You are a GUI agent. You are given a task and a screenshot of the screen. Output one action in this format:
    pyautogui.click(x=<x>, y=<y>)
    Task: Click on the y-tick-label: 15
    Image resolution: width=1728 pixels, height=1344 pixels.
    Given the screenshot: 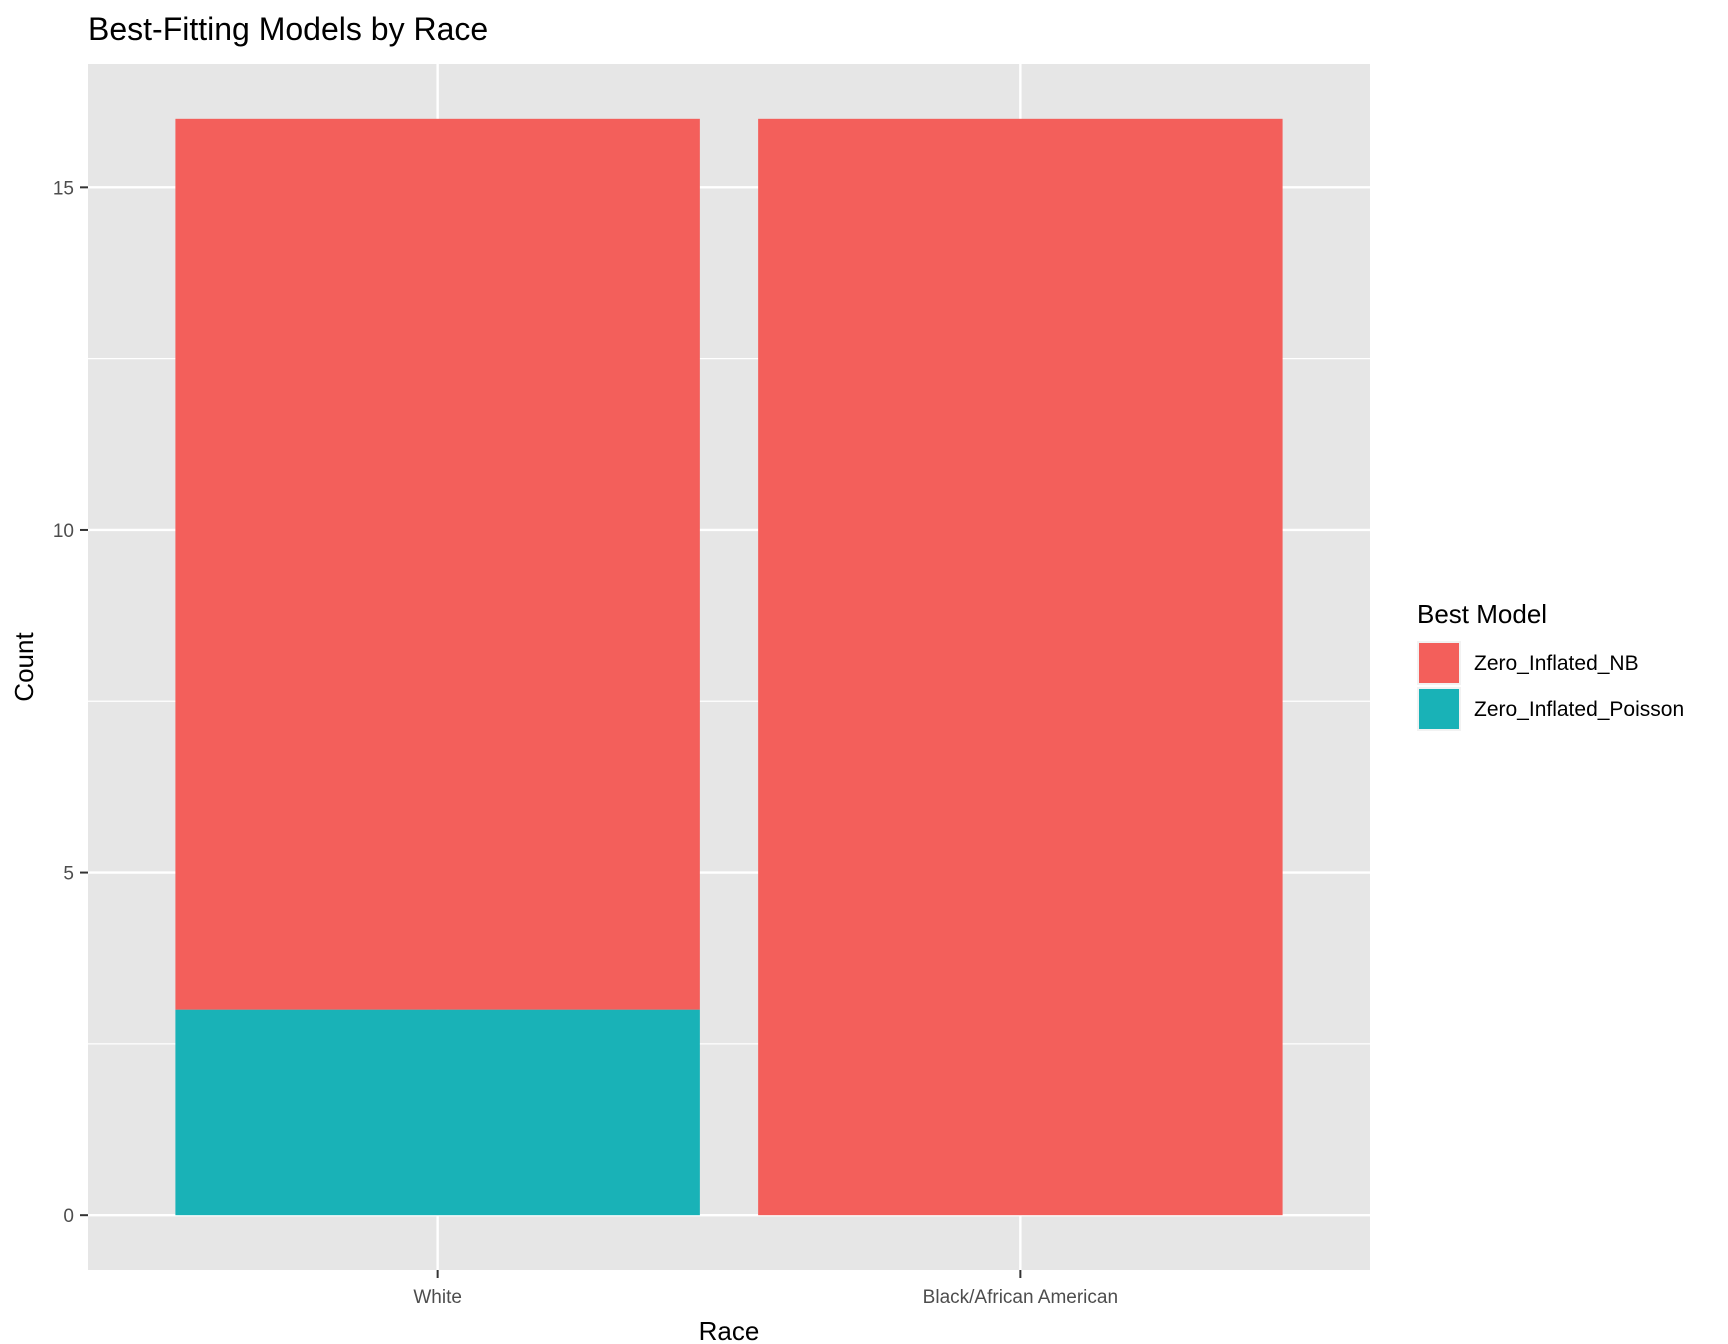 What is the action you would take?
    pyautogui.click(x=63, y=188)
    